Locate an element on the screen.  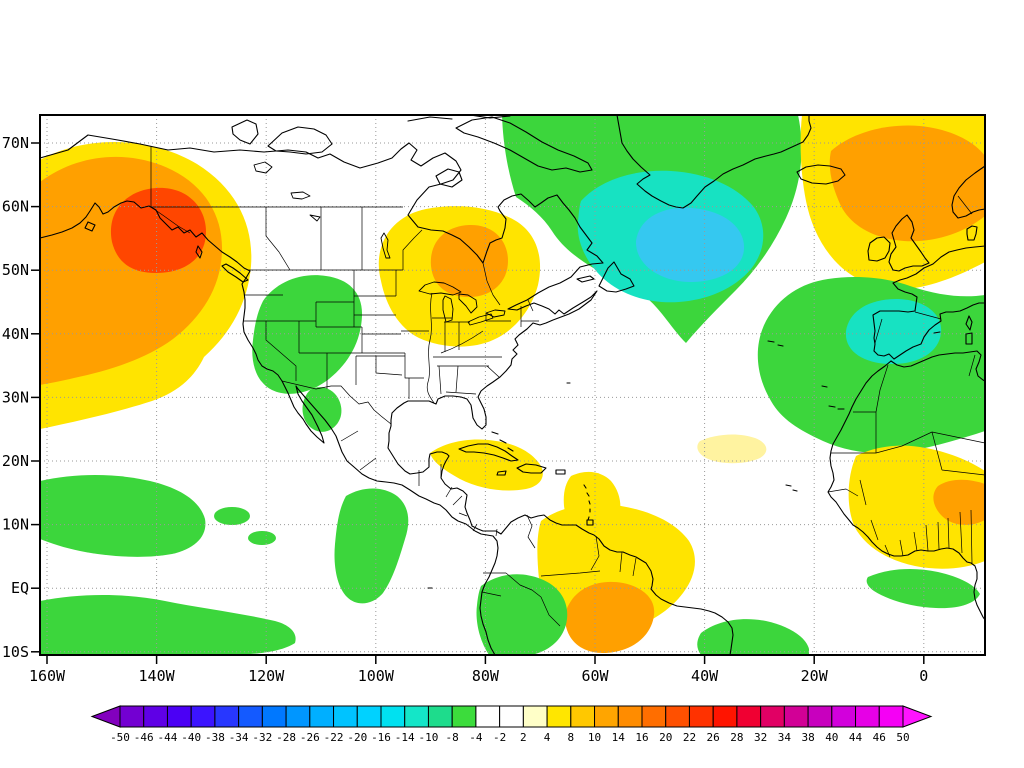
colorbar-level-label: 40 is located at coordinates (831, 737).